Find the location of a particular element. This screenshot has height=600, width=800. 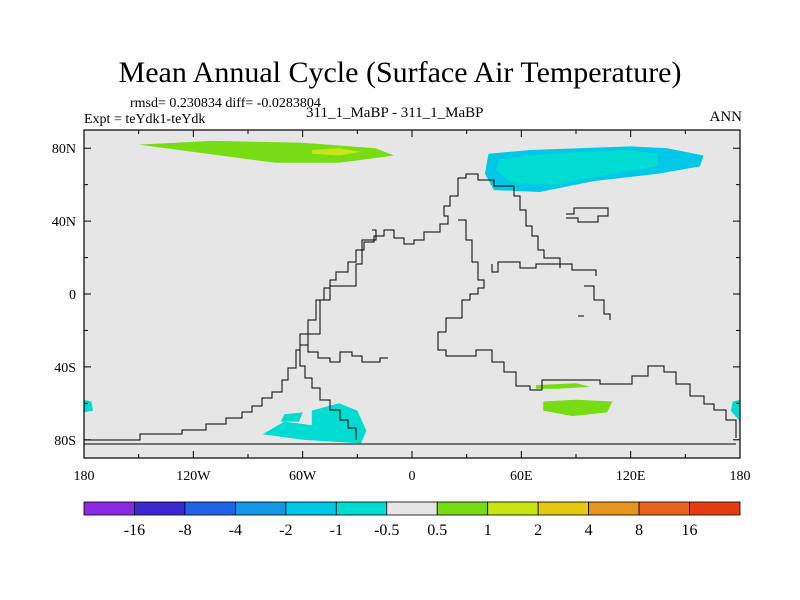

southern-indian-anomaly is located at coordinates (578, 408).